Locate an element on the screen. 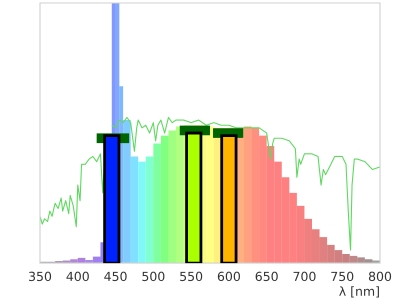 This screenshot has width=400, height=300. x-tick-label: 750 is located at coordinates (342, 277).